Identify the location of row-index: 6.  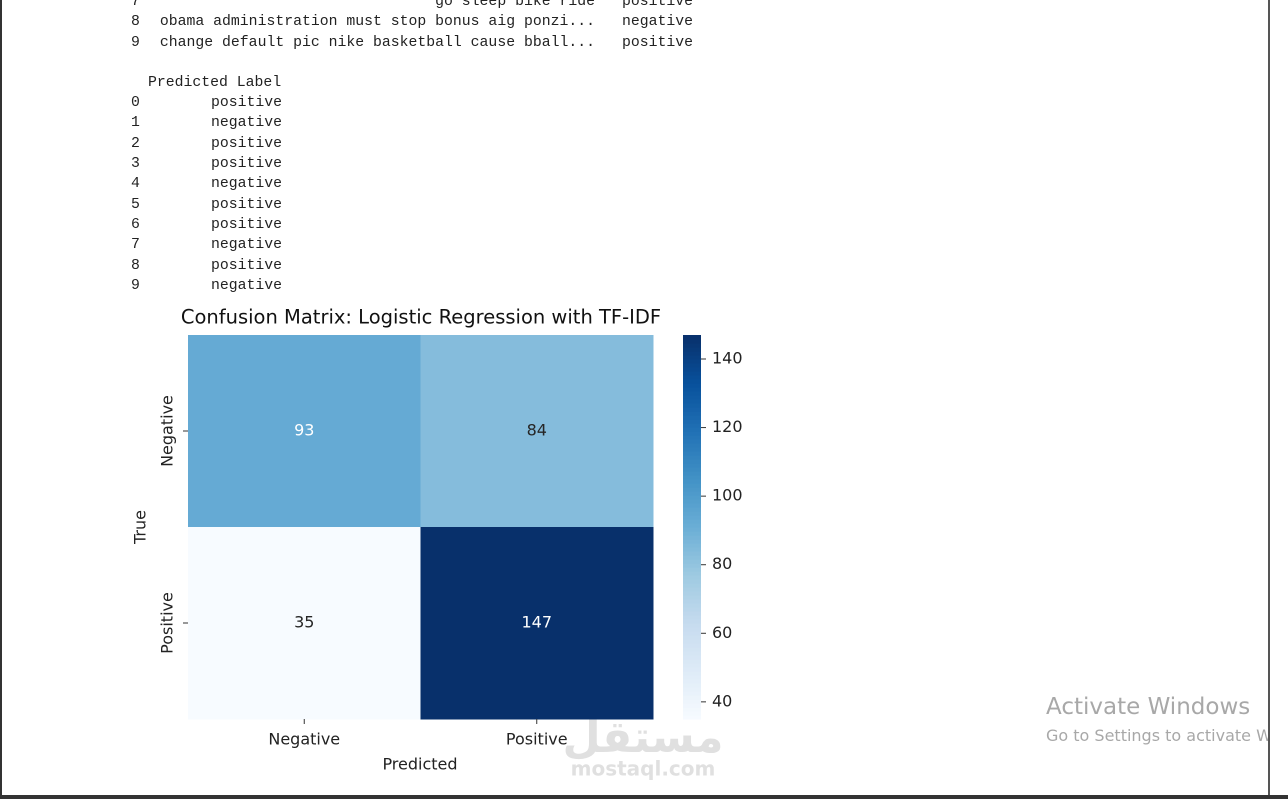
(135, 225).